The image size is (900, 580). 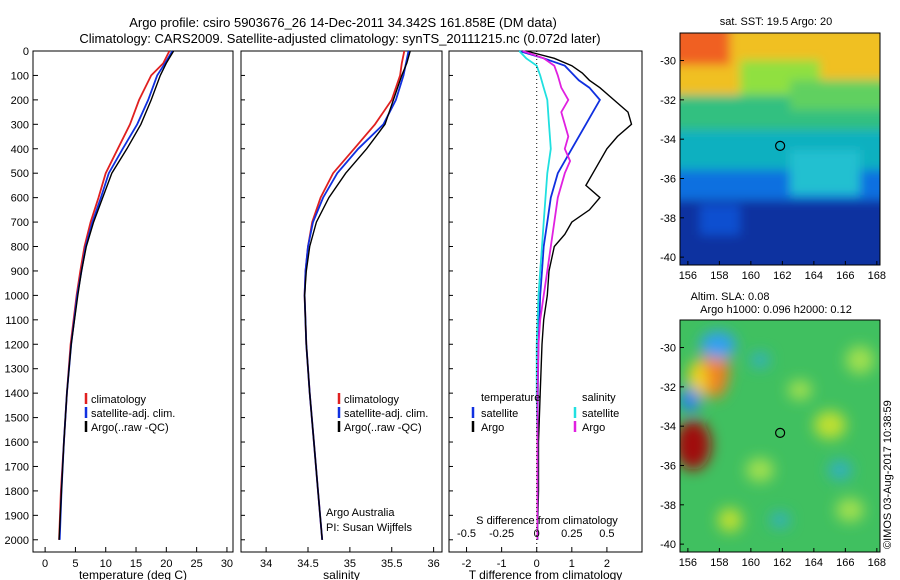 I want to click on sla-map-axes: 156 158 160 162 164 166 168 -30 -32 -34 -36 -38 -40, so click(x=773, y=456).